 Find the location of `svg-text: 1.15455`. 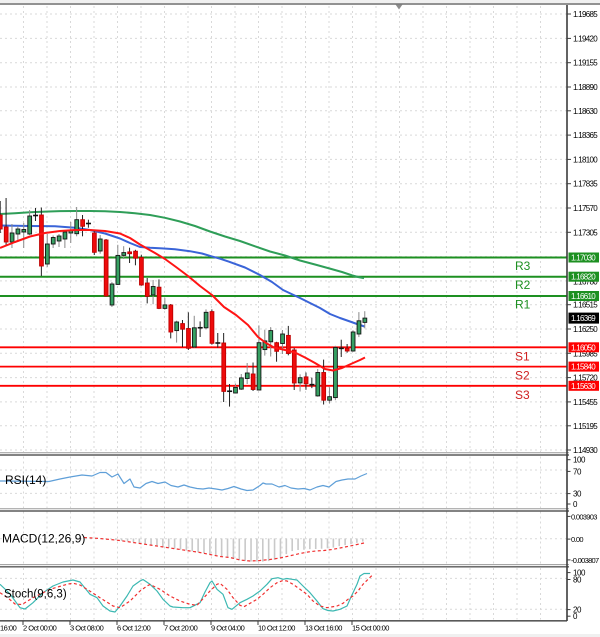

svg-text: 1.15455 is located at coordinates (585, 402).